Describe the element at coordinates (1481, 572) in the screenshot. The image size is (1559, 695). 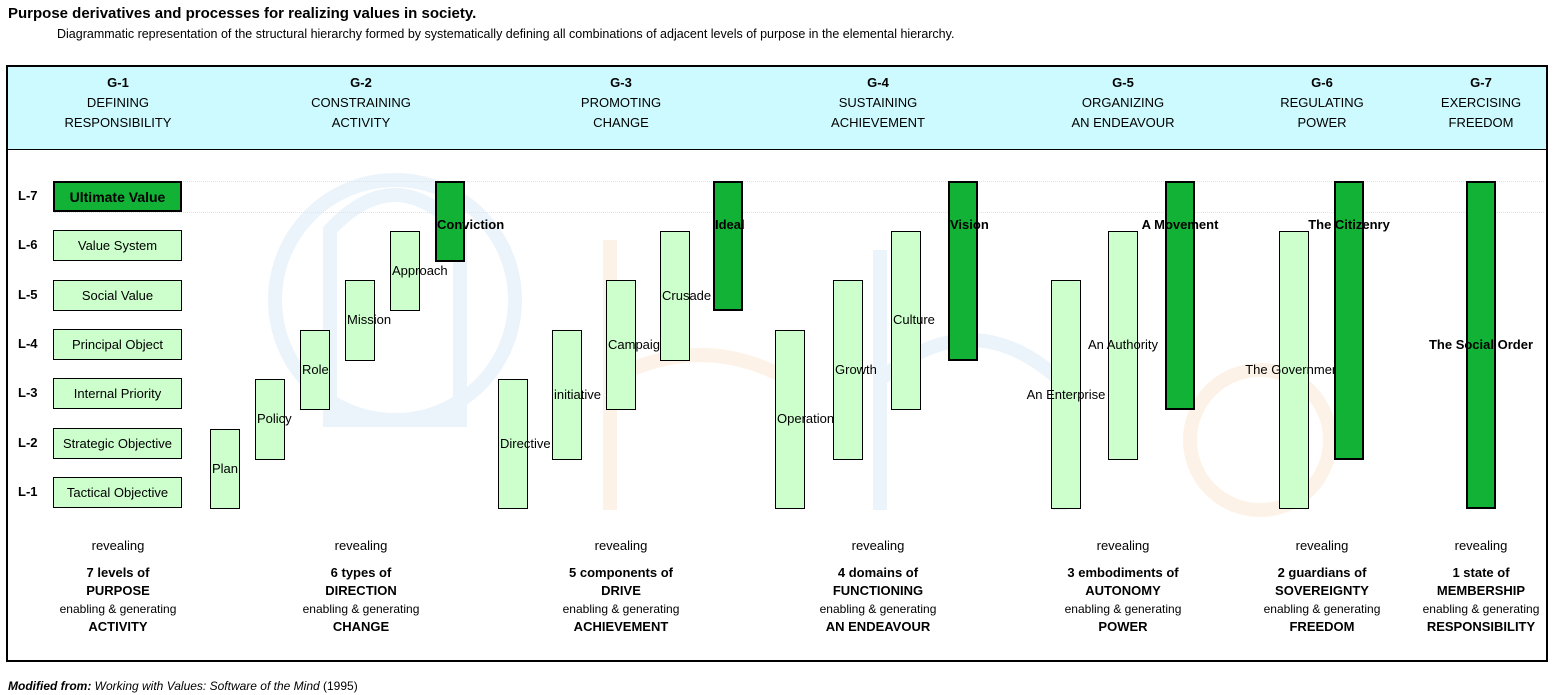
I see `footer-count: 1 state of` at that location.